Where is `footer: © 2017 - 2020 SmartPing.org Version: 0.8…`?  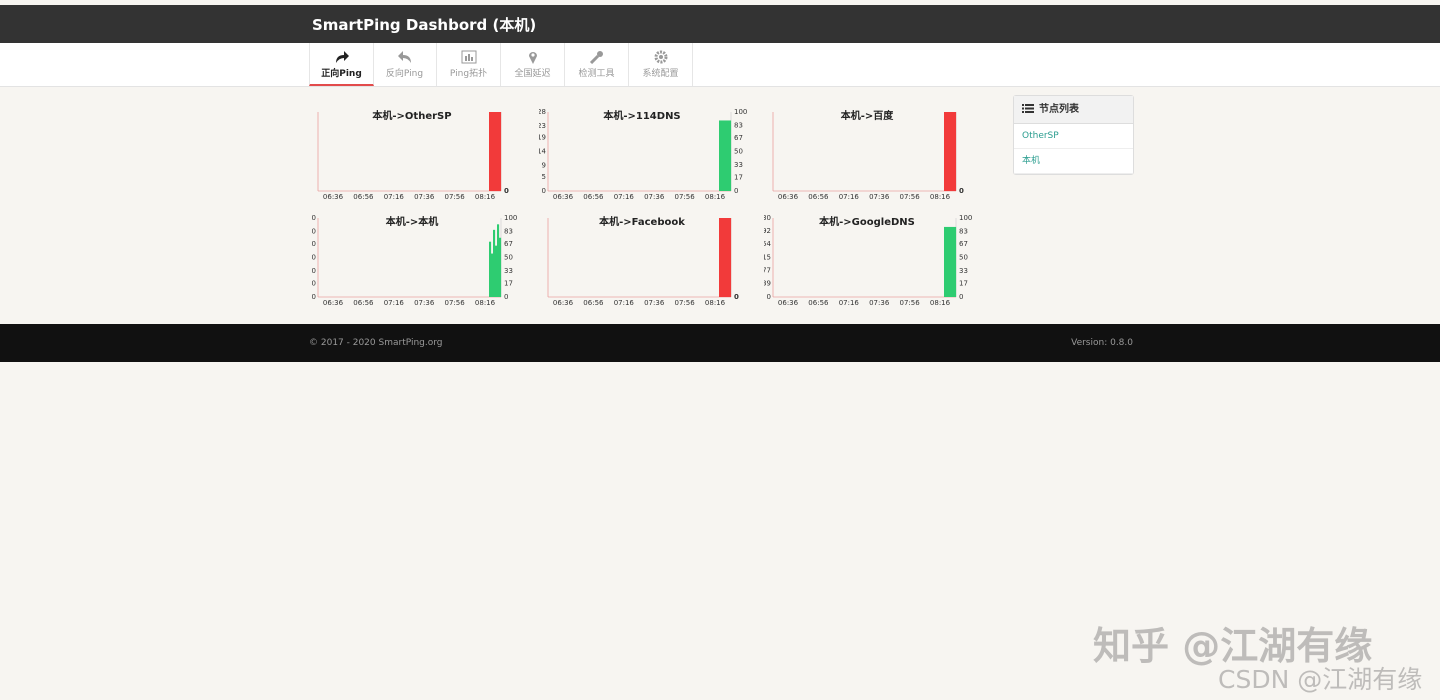
footer: © 2017 - 2020 SmartPing.org Version: 0.8… is located at coordinates (720, 343).